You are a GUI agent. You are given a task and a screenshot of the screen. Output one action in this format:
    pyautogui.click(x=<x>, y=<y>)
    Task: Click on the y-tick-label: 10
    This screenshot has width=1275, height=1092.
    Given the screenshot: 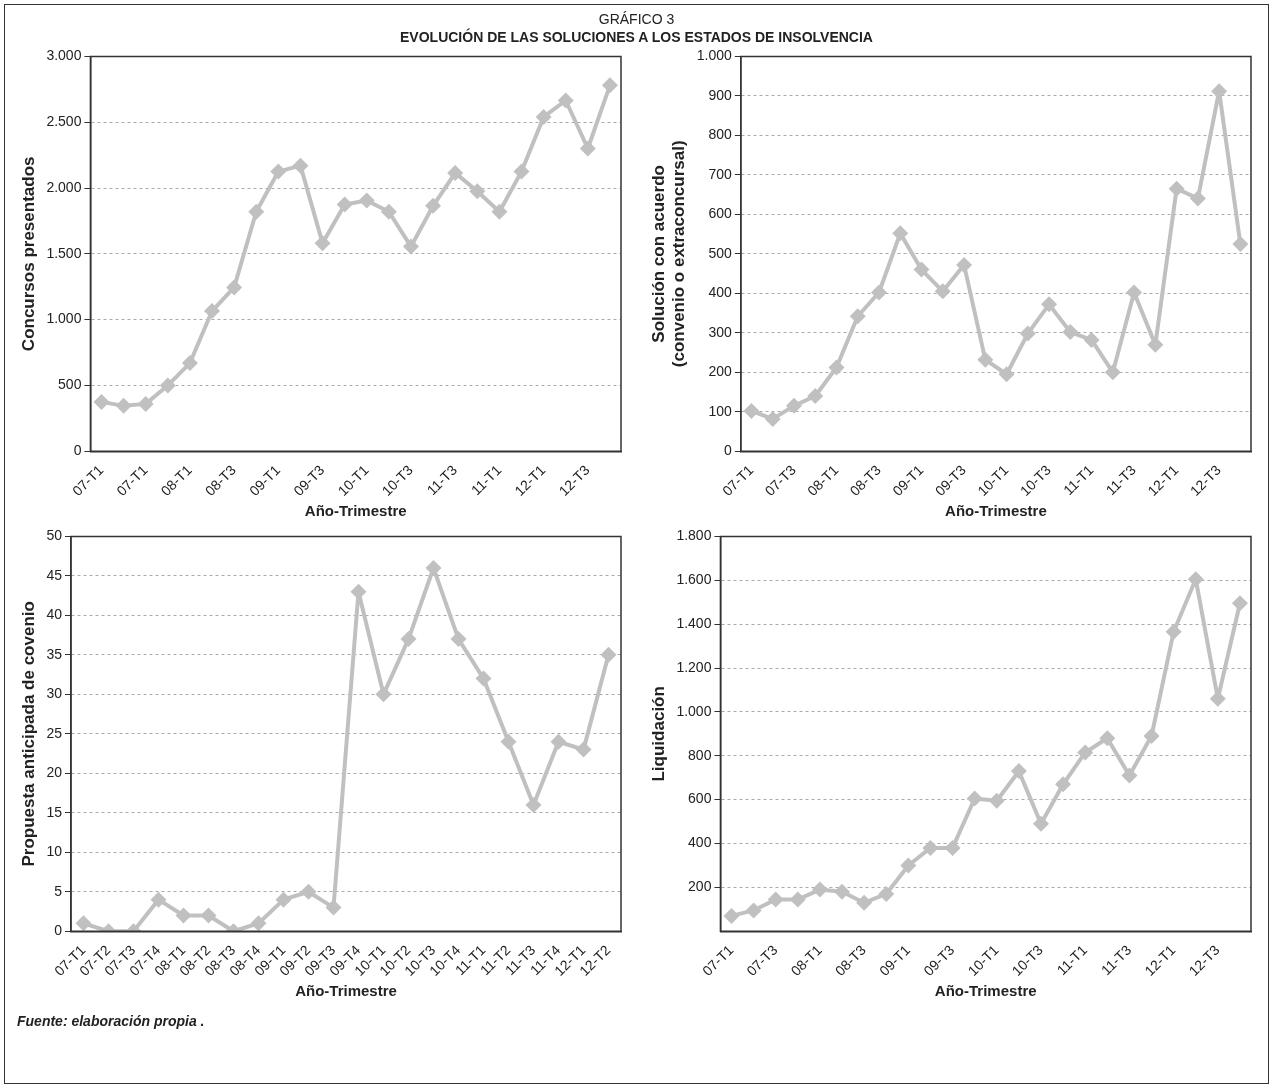 What is the action you would take?
    pyautogui.click(x=54, y=851)
    